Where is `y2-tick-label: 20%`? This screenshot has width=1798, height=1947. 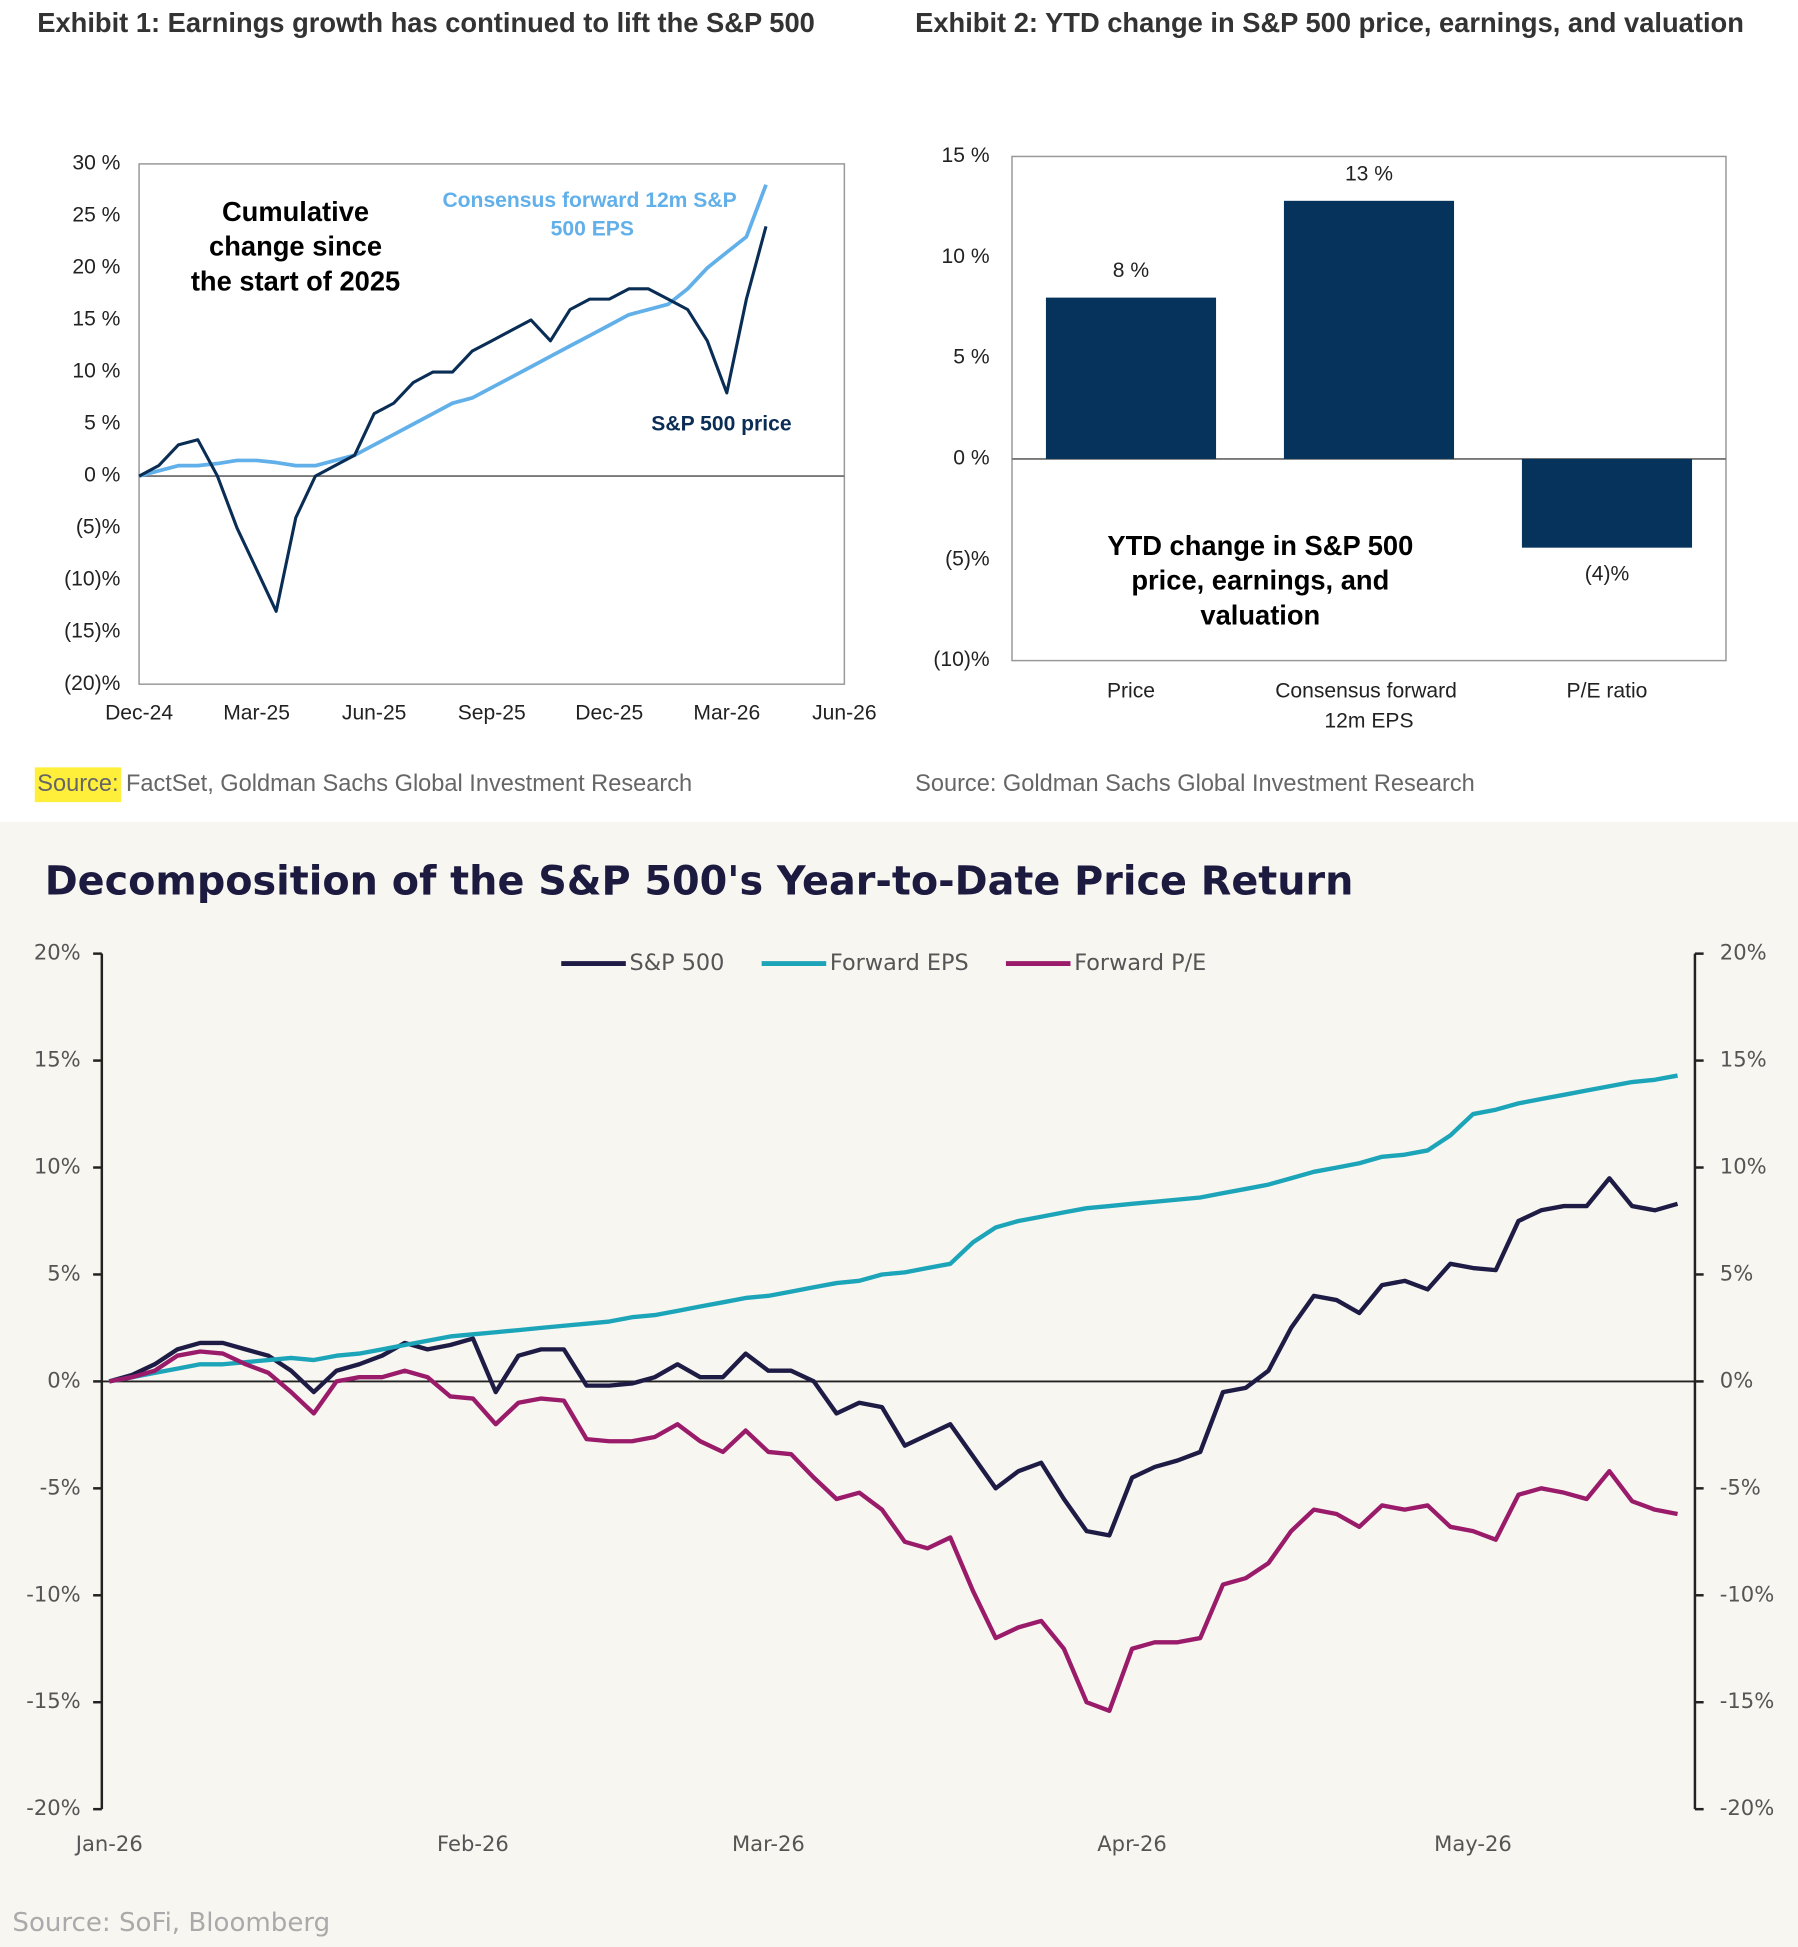 y2-tick-label: 20% is located at coordinates (1743, 952).